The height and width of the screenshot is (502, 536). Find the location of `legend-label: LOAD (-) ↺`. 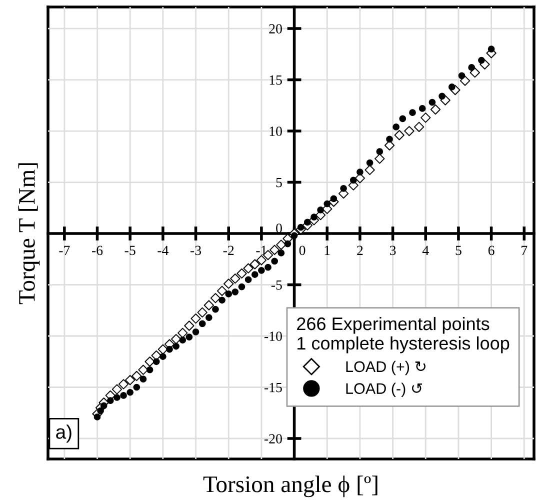

legend-label: LOAD (-) ↺ is located at coordinates (384, 389).